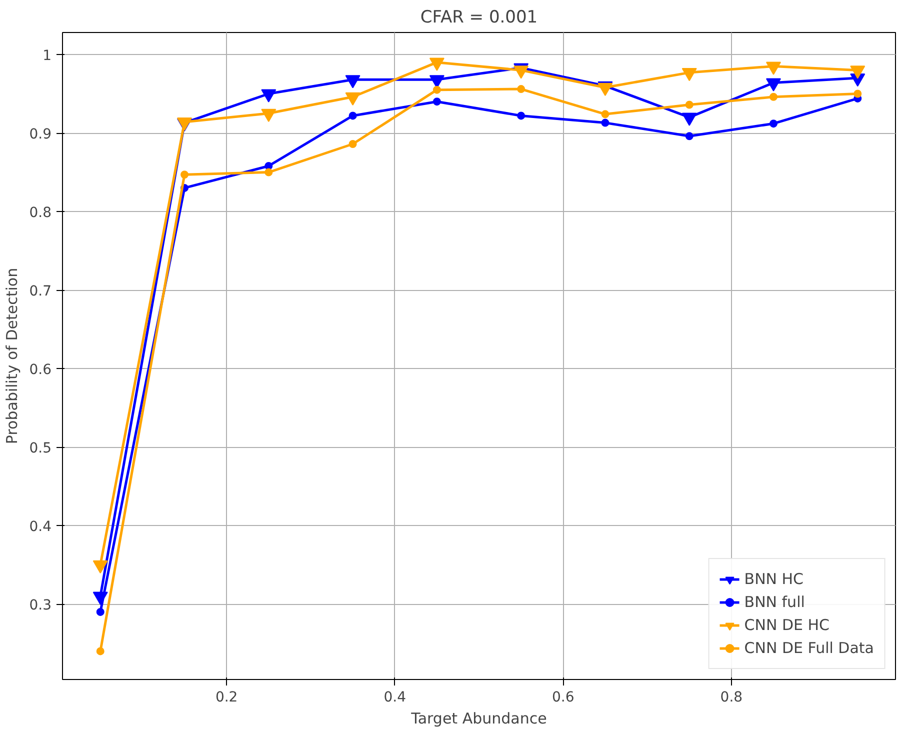  What do you see at coordinates (40, 527) in the screenshot?
I see `y-tick-label: 0.4` at bounding box center [40, 527].